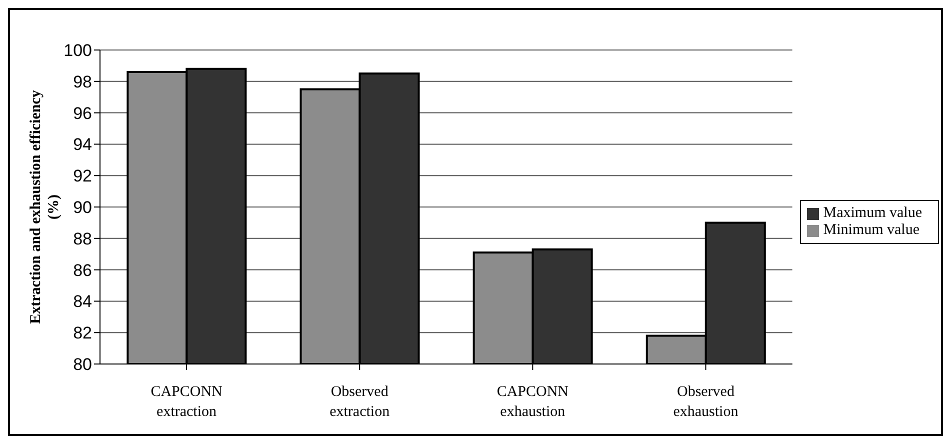  What do you see at coordinates (871, 230) in the screenshot?
I see `legend-label: Minimum value` at bounding box center [871, 230].